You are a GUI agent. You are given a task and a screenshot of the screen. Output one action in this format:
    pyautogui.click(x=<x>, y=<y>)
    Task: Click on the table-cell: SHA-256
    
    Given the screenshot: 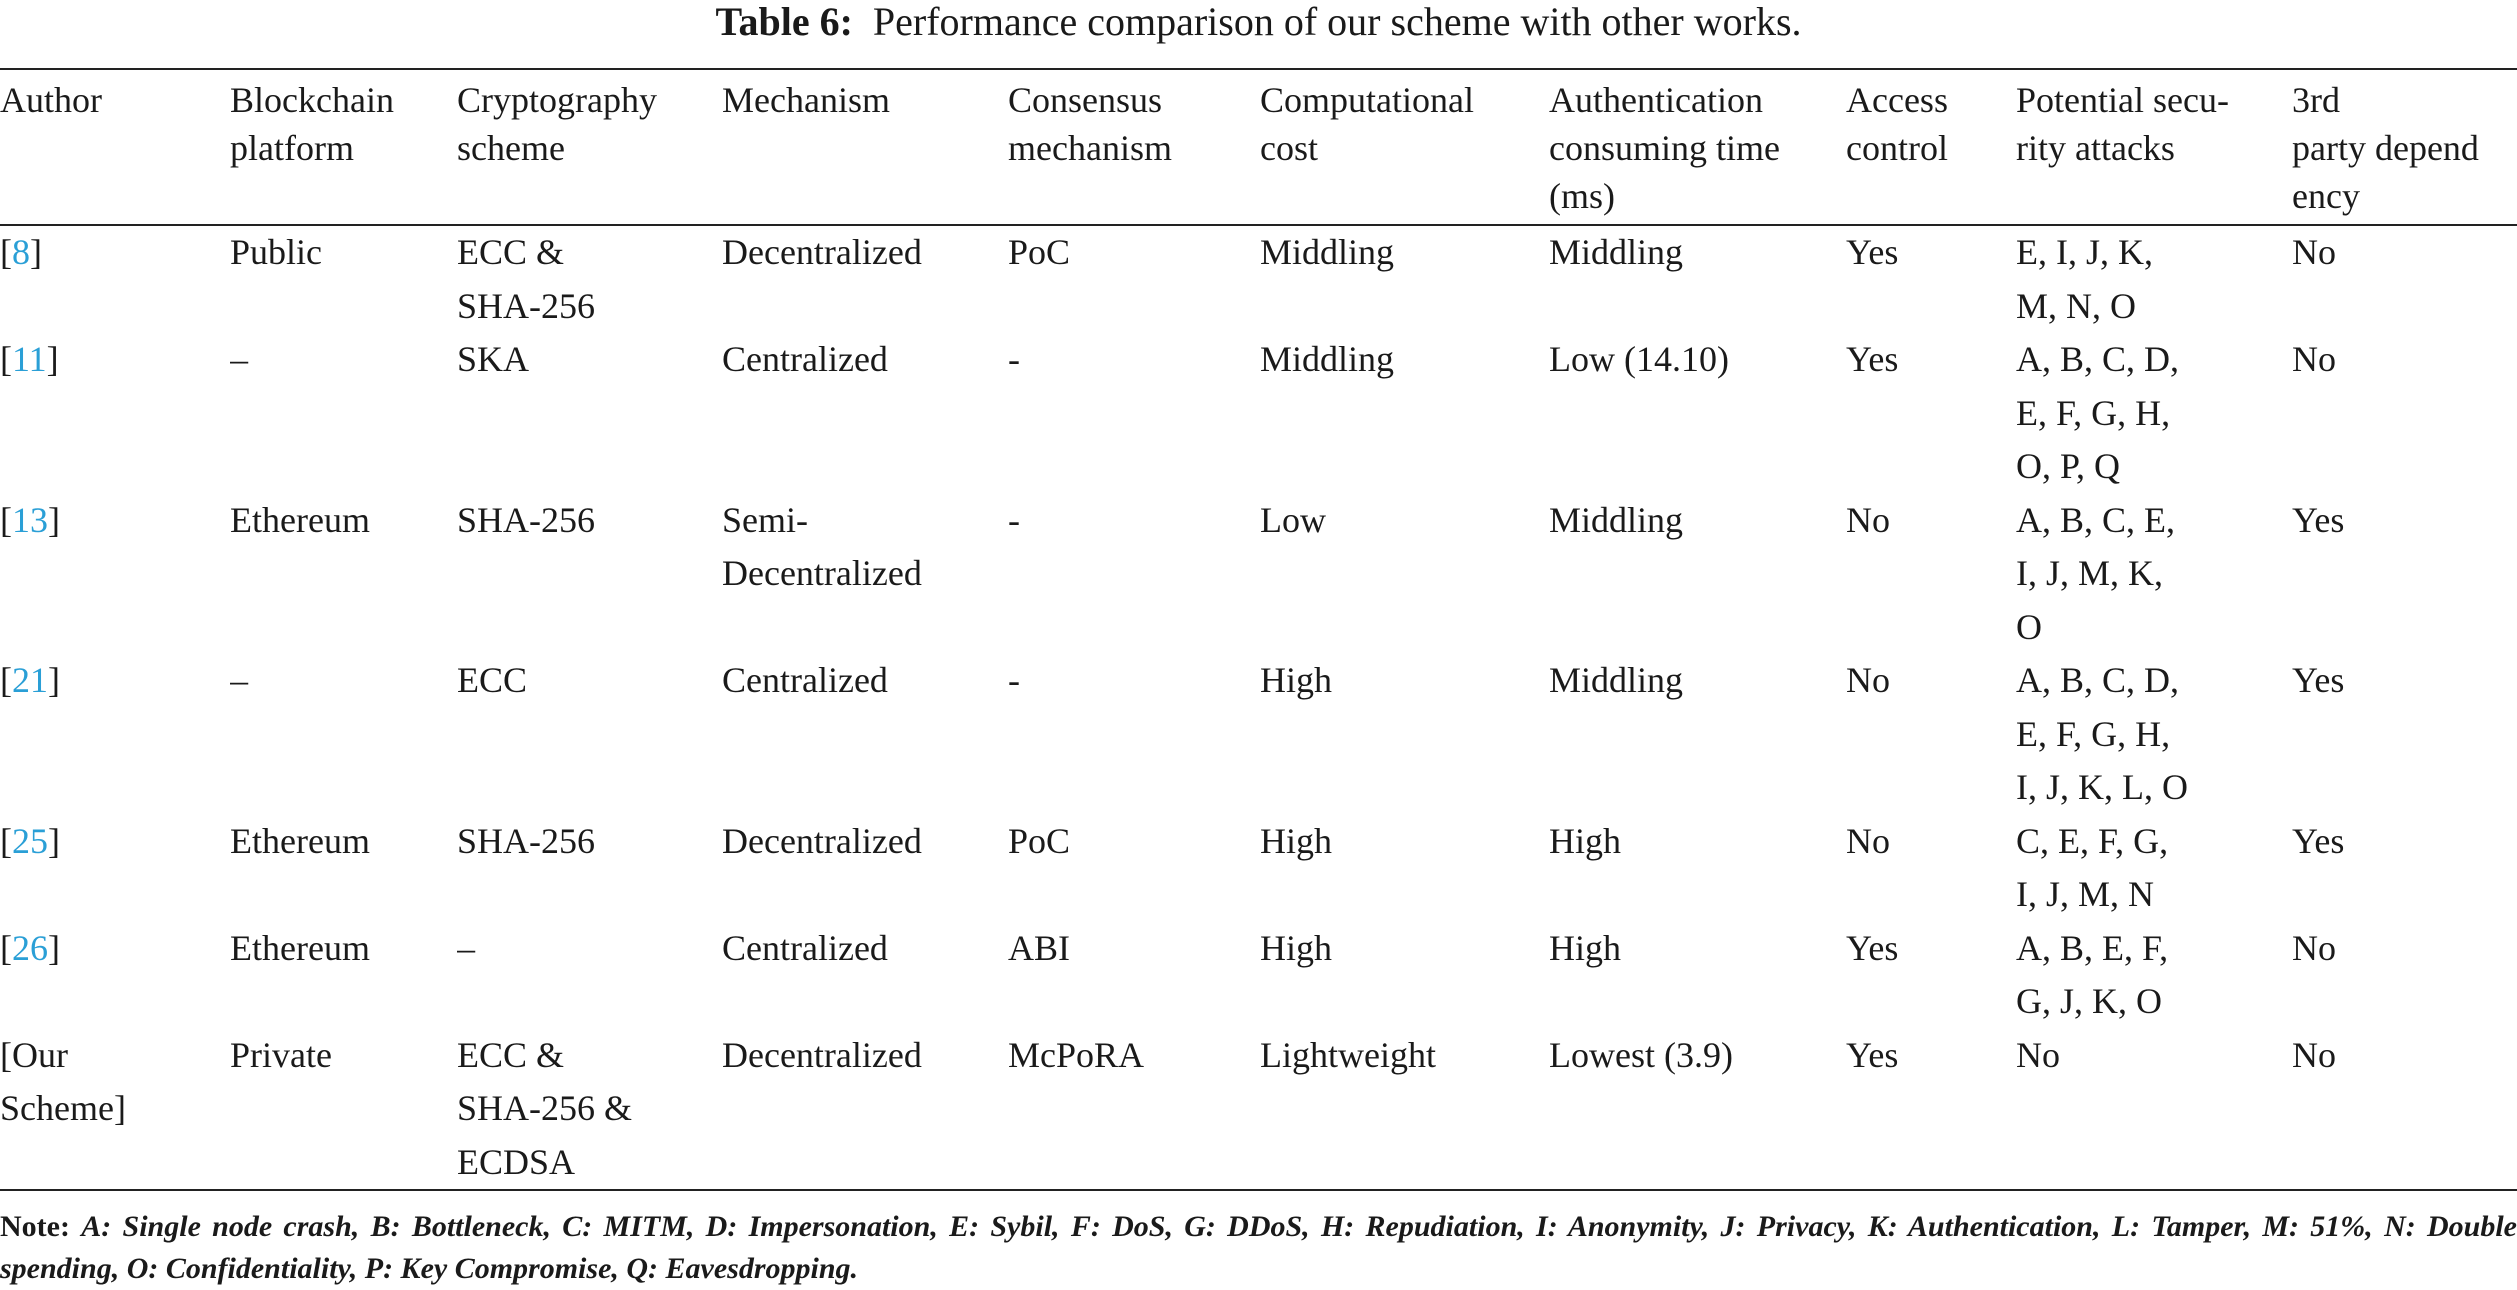 What is the action you would take?
    pyautogui.click(x=526, y=519)
    